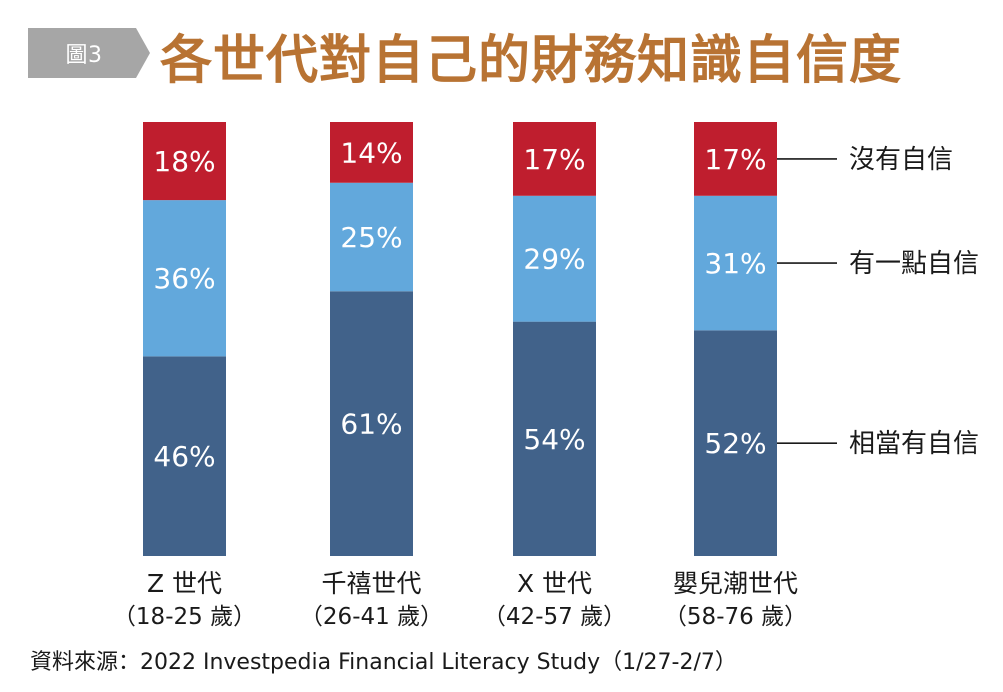  Describe the element at coordinates (914, 444) in the screenshot. I see `legend-label: 相當有自信` at that location.